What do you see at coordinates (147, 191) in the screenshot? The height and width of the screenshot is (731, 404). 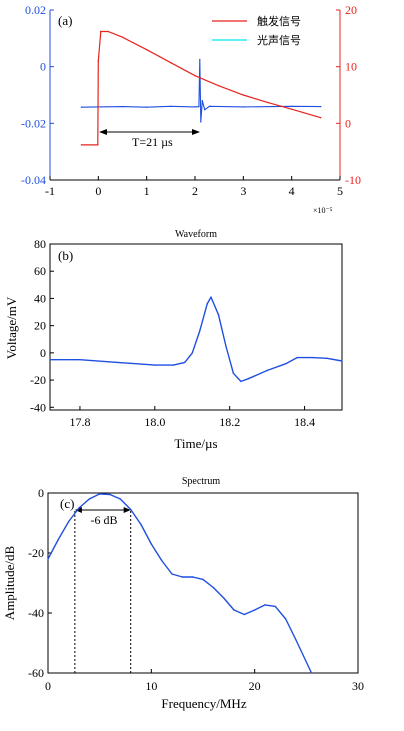 I see `panel-a-x-tick-label: 1` at bounding box center [147, 191].